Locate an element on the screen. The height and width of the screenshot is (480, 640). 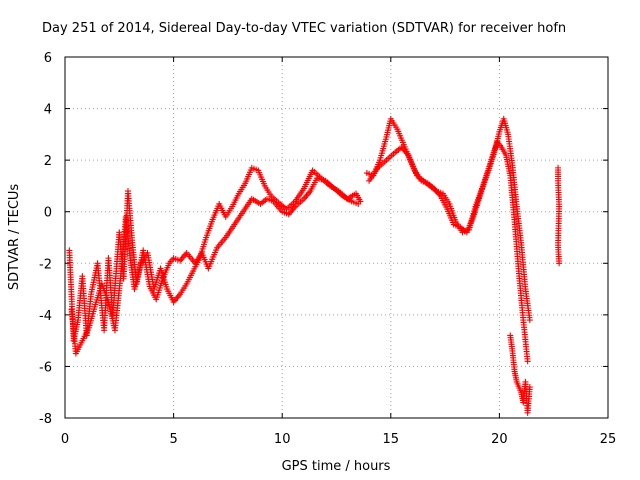
x-axis-label: GPS time / hours is located at coordinates (336, 466).